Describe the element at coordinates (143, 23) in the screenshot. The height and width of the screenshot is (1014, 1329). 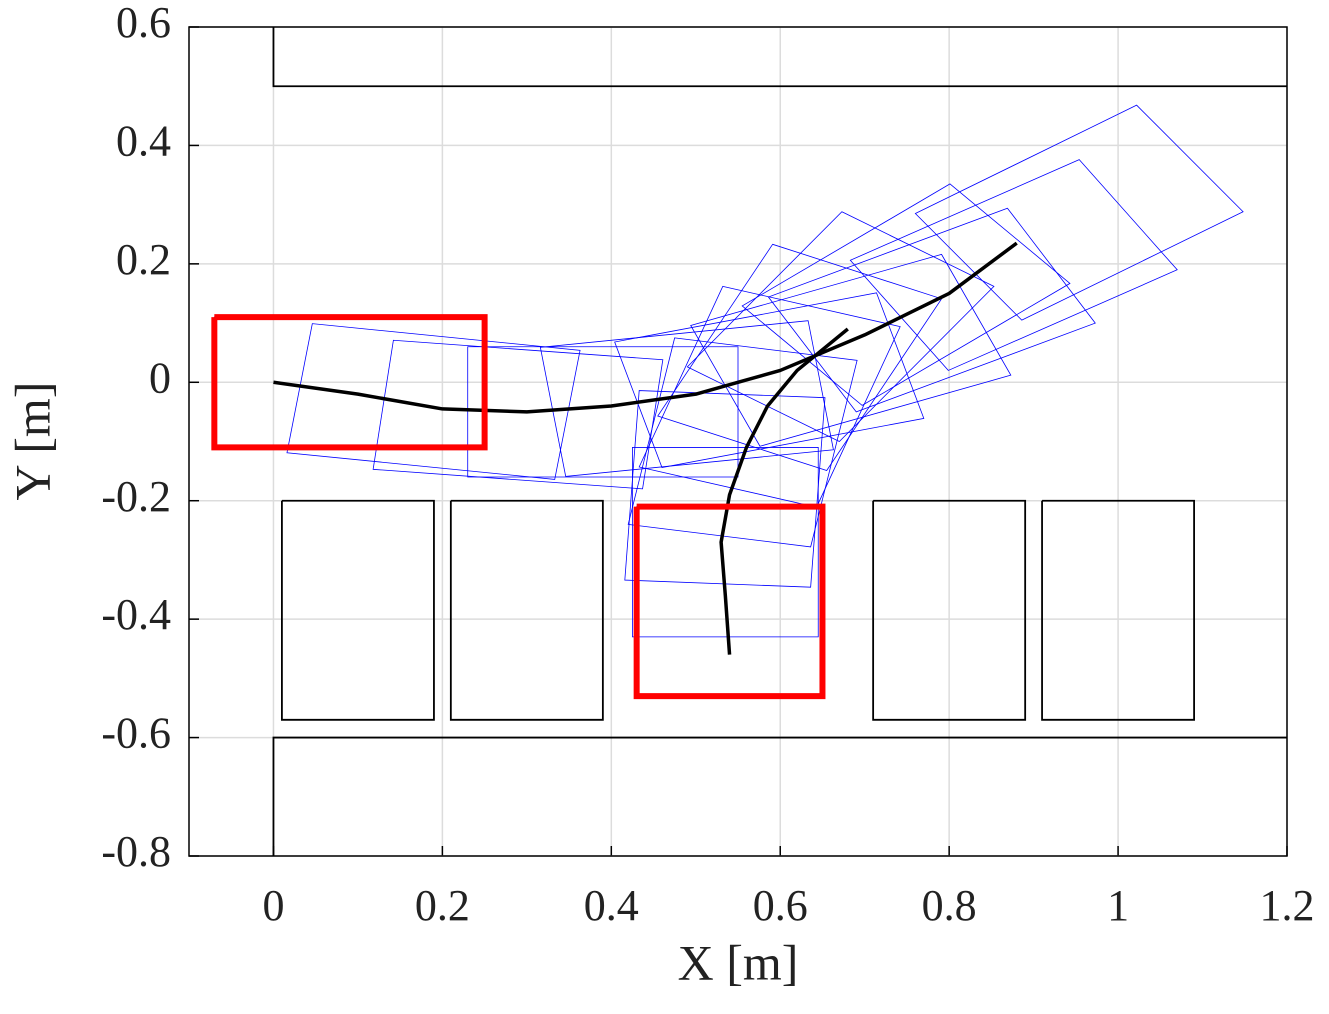
I see `y-tick-label: 0.6` at that location.